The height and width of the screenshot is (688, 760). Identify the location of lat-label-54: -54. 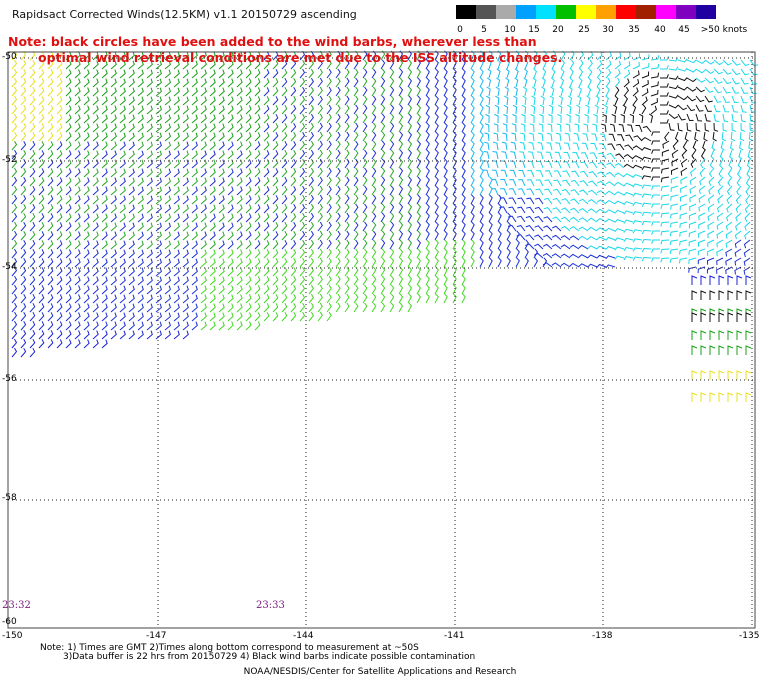
(9, 267).